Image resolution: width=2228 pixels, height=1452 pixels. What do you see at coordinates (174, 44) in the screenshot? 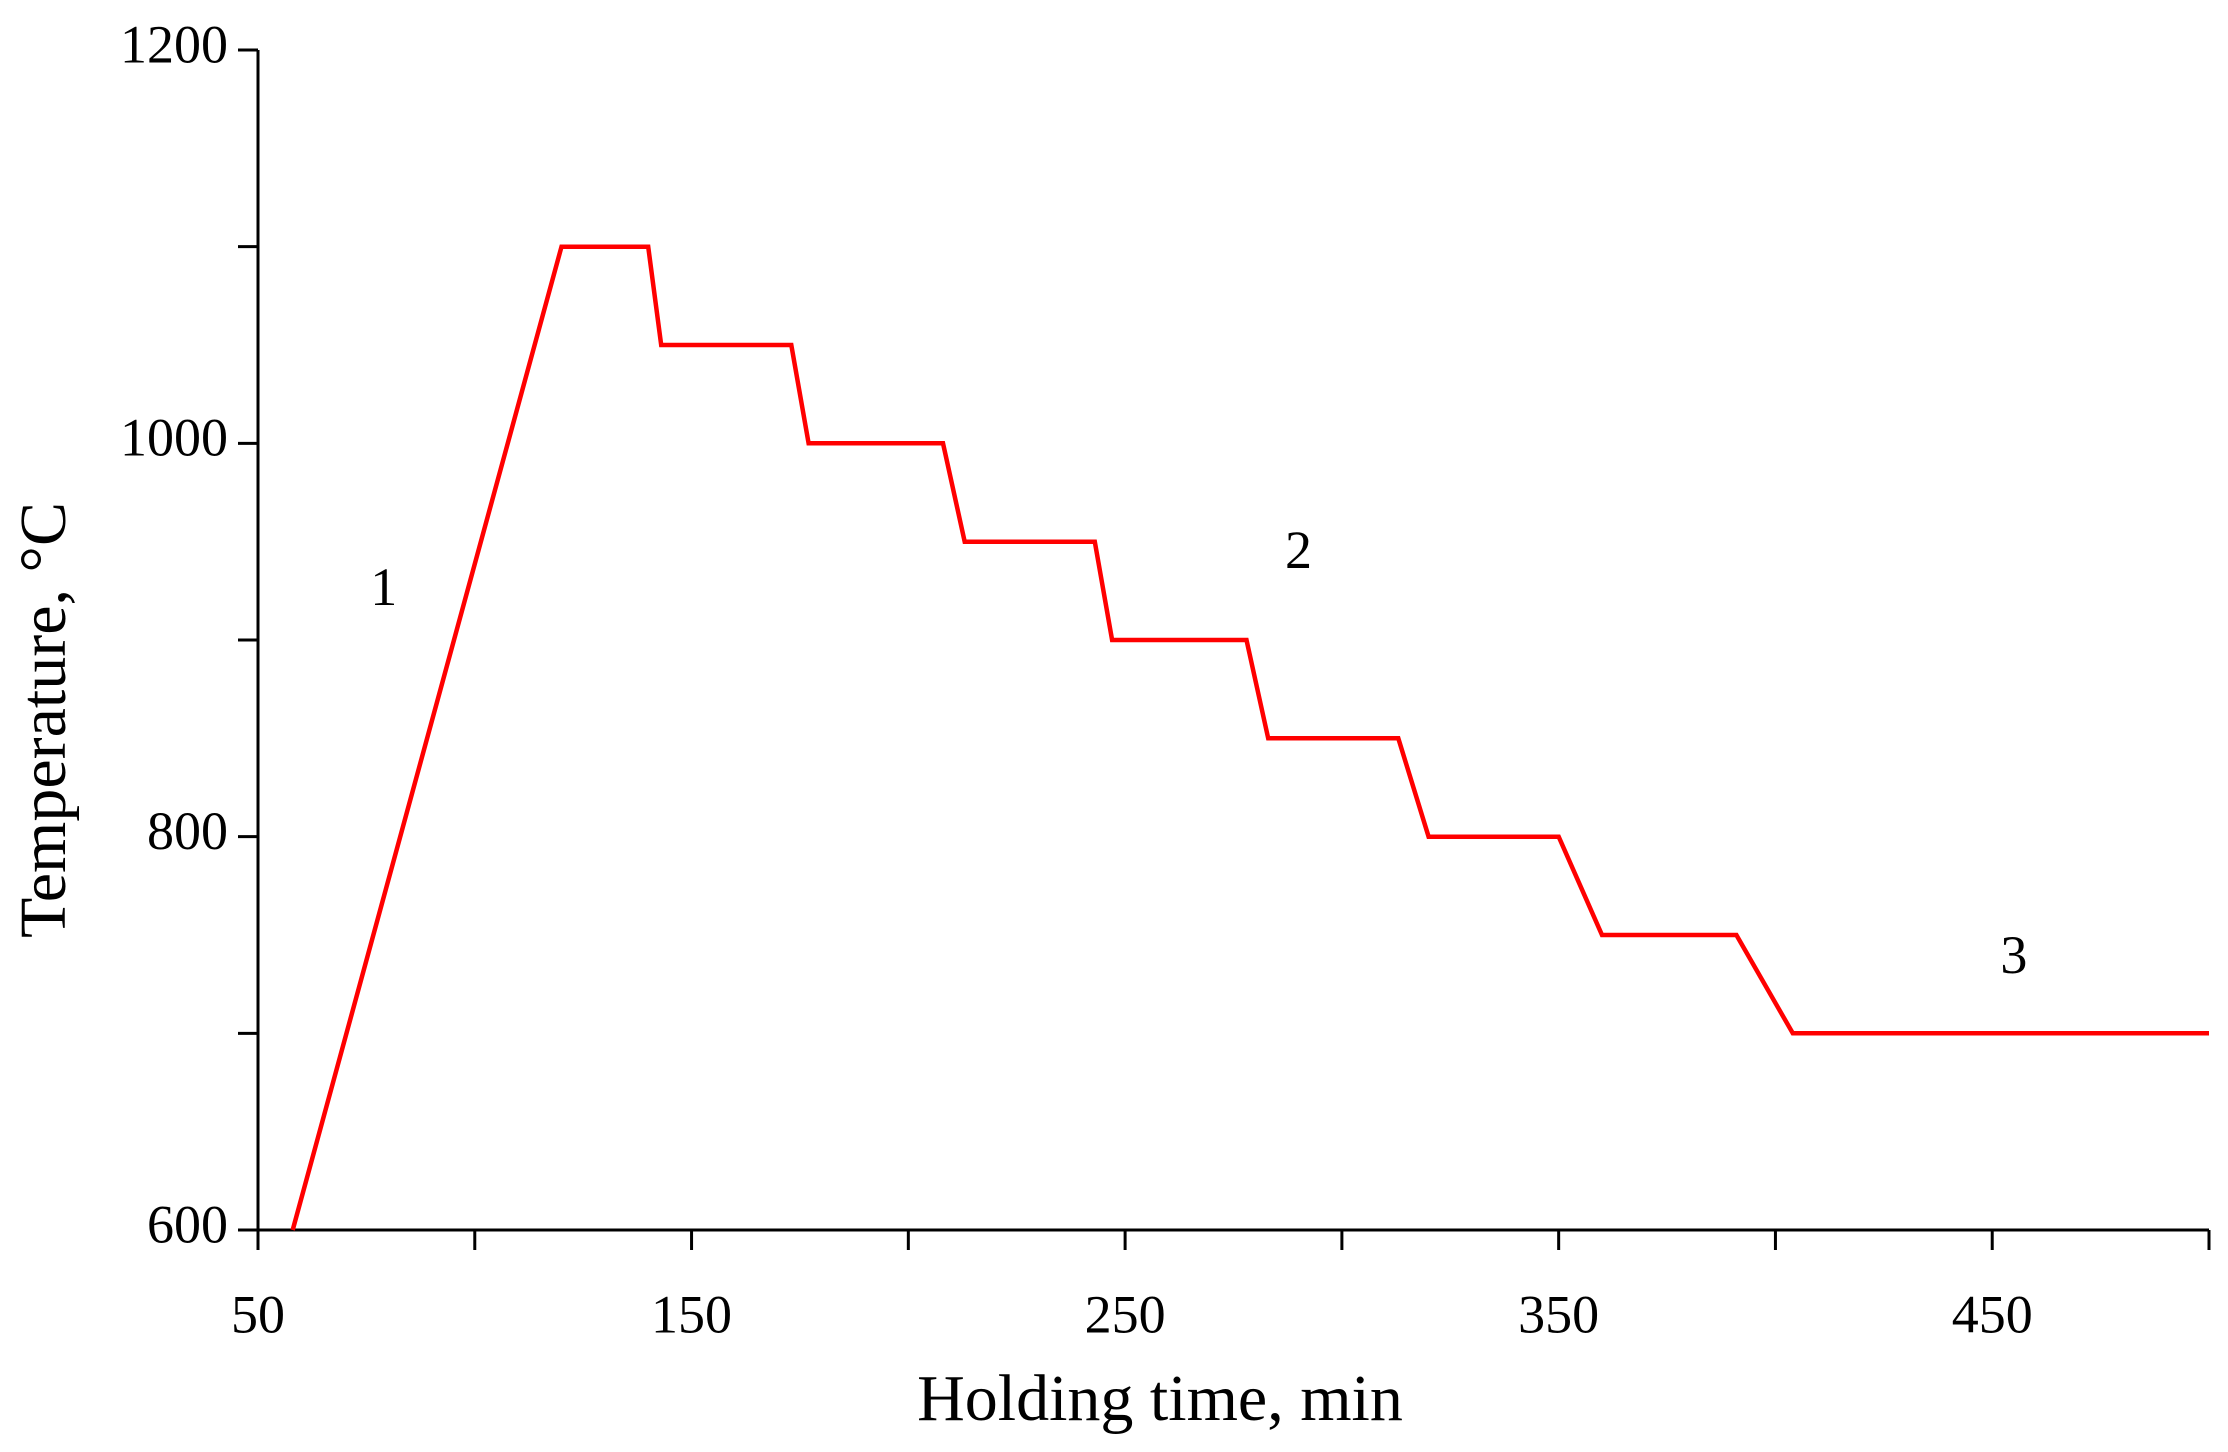
I see `y-tick-label: 1200` at bounding box center [174, 44].